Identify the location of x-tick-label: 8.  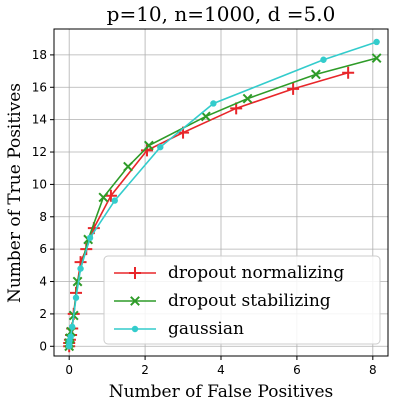
(373, 370).